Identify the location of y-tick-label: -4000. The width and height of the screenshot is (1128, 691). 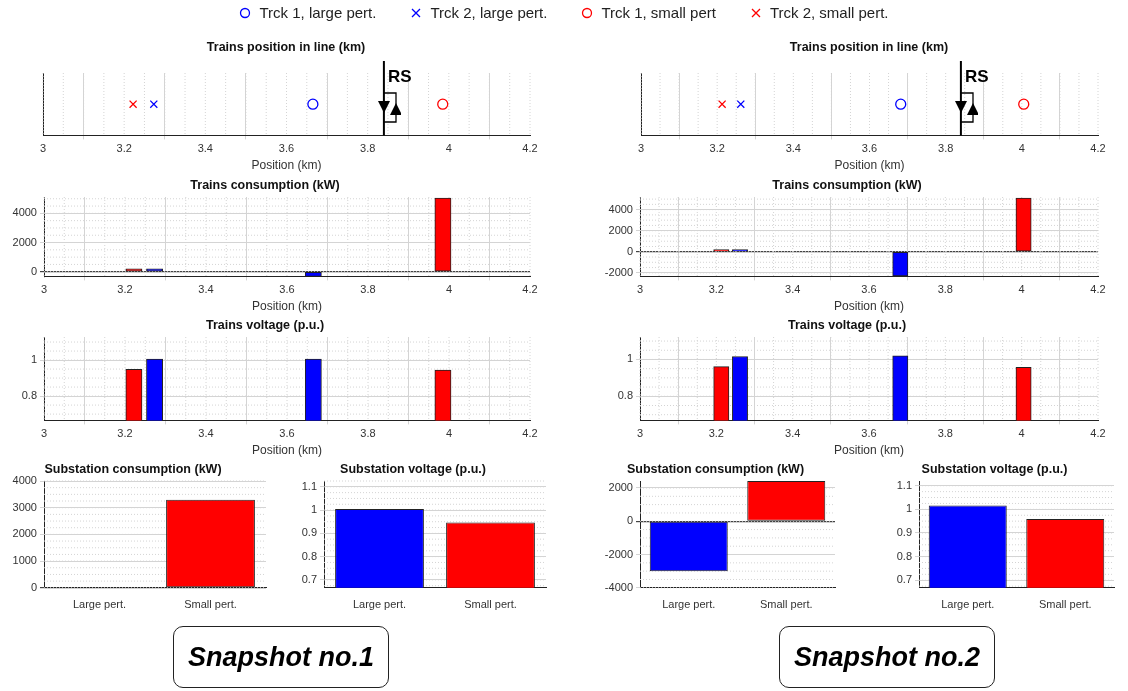
(618, 586).